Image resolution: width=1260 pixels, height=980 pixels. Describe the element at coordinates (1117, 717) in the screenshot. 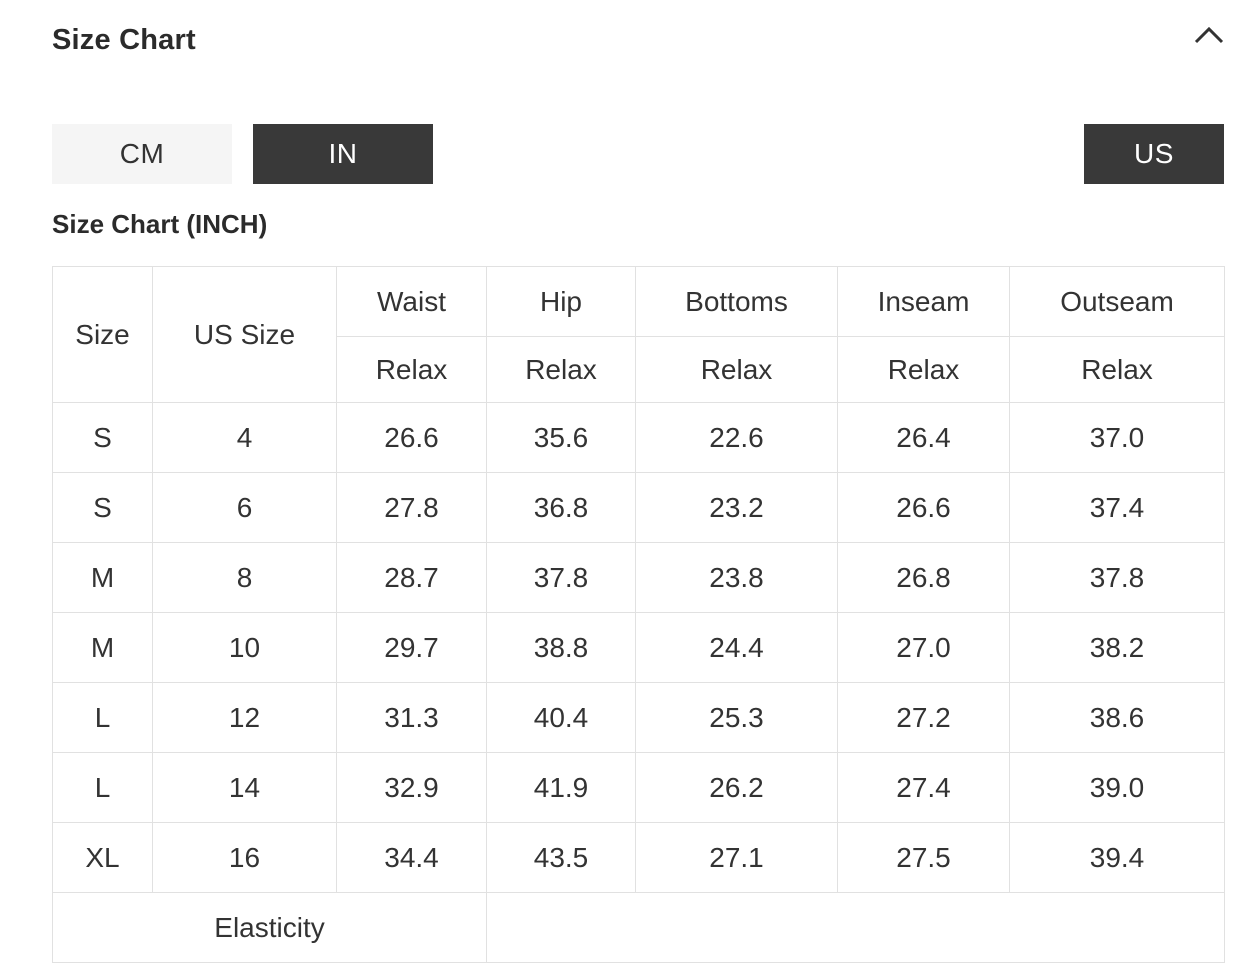

I see `cell-outseam: 38.6` at that location.